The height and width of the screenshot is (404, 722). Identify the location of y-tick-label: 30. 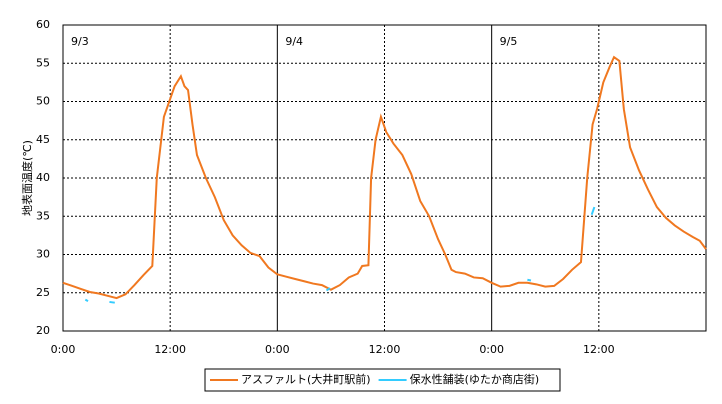
(43, 254).